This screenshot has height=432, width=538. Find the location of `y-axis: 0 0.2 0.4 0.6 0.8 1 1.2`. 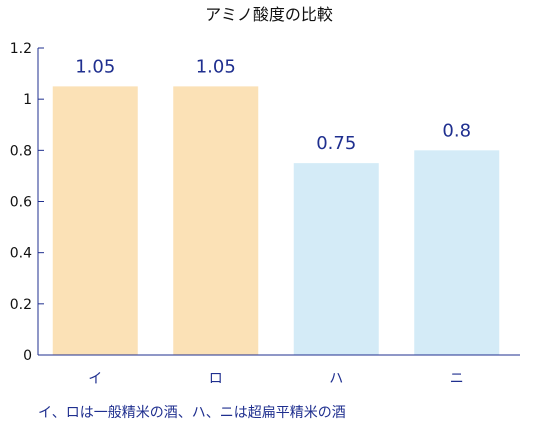

y-axis: 0 0.2 0.4 0.6 0.8 1 1.2 is located at coordinates (27, 202).